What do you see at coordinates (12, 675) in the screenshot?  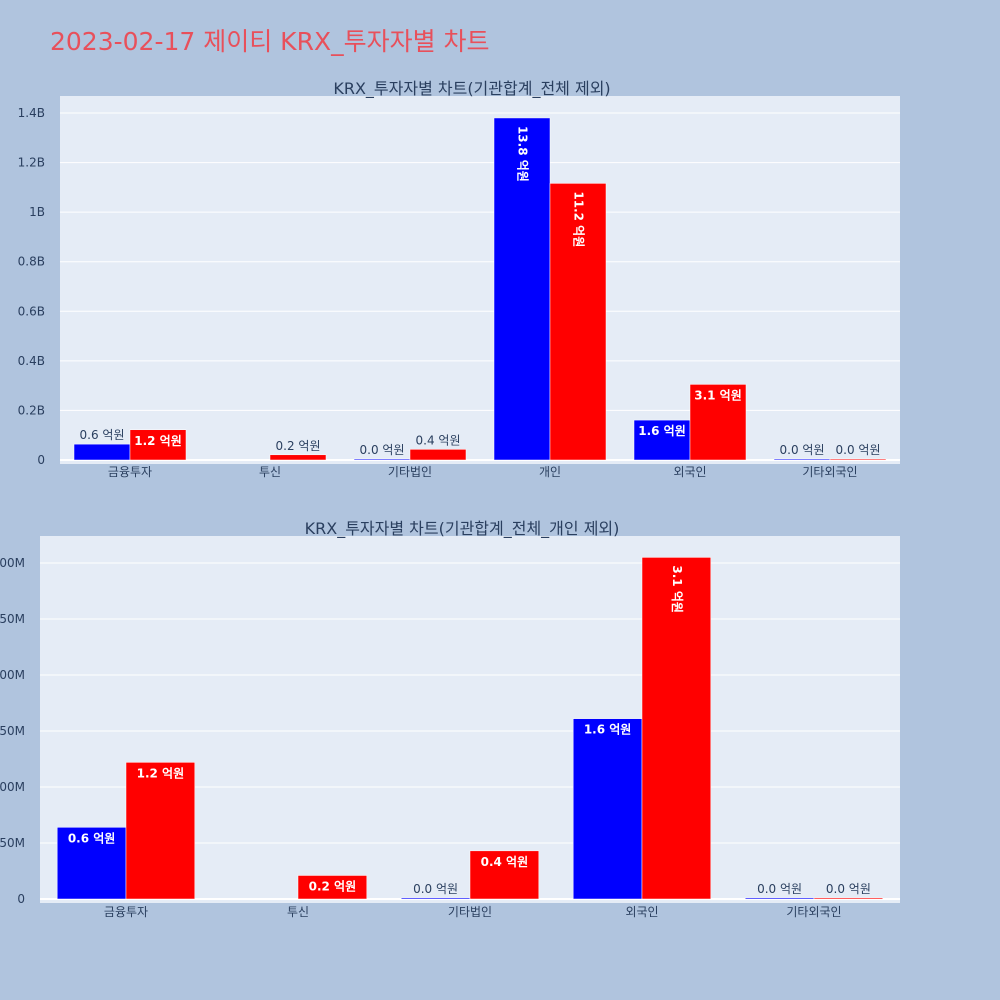 I see `y-tick-label: 200M` at bounding box center [12, 675].